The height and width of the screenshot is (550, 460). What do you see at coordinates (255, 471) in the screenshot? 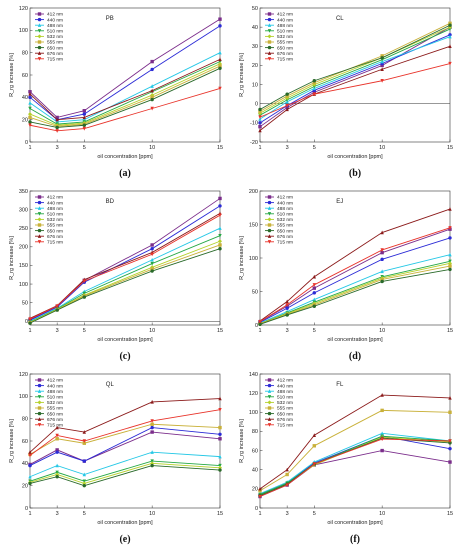
I see `y-tick-label: 40` at bounding box center [255, 471].